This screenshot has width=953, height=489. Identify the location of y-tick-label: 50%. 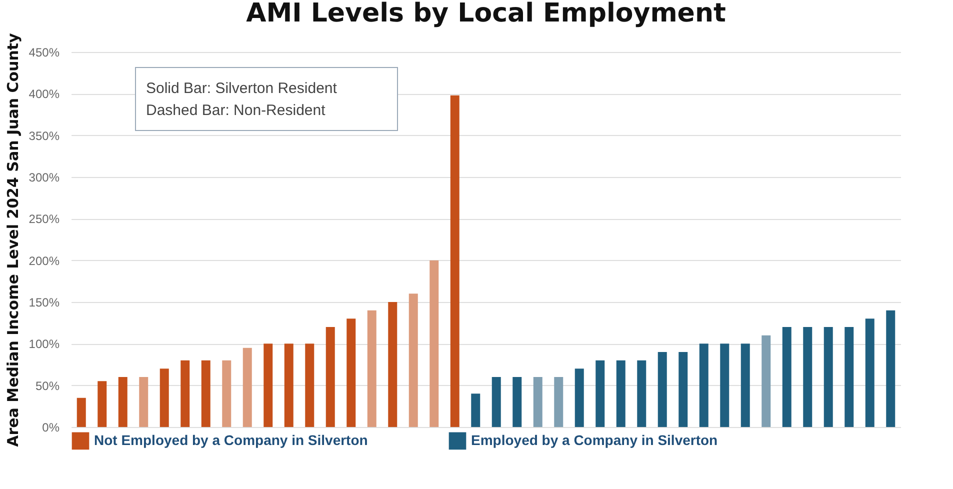
(47, 385).